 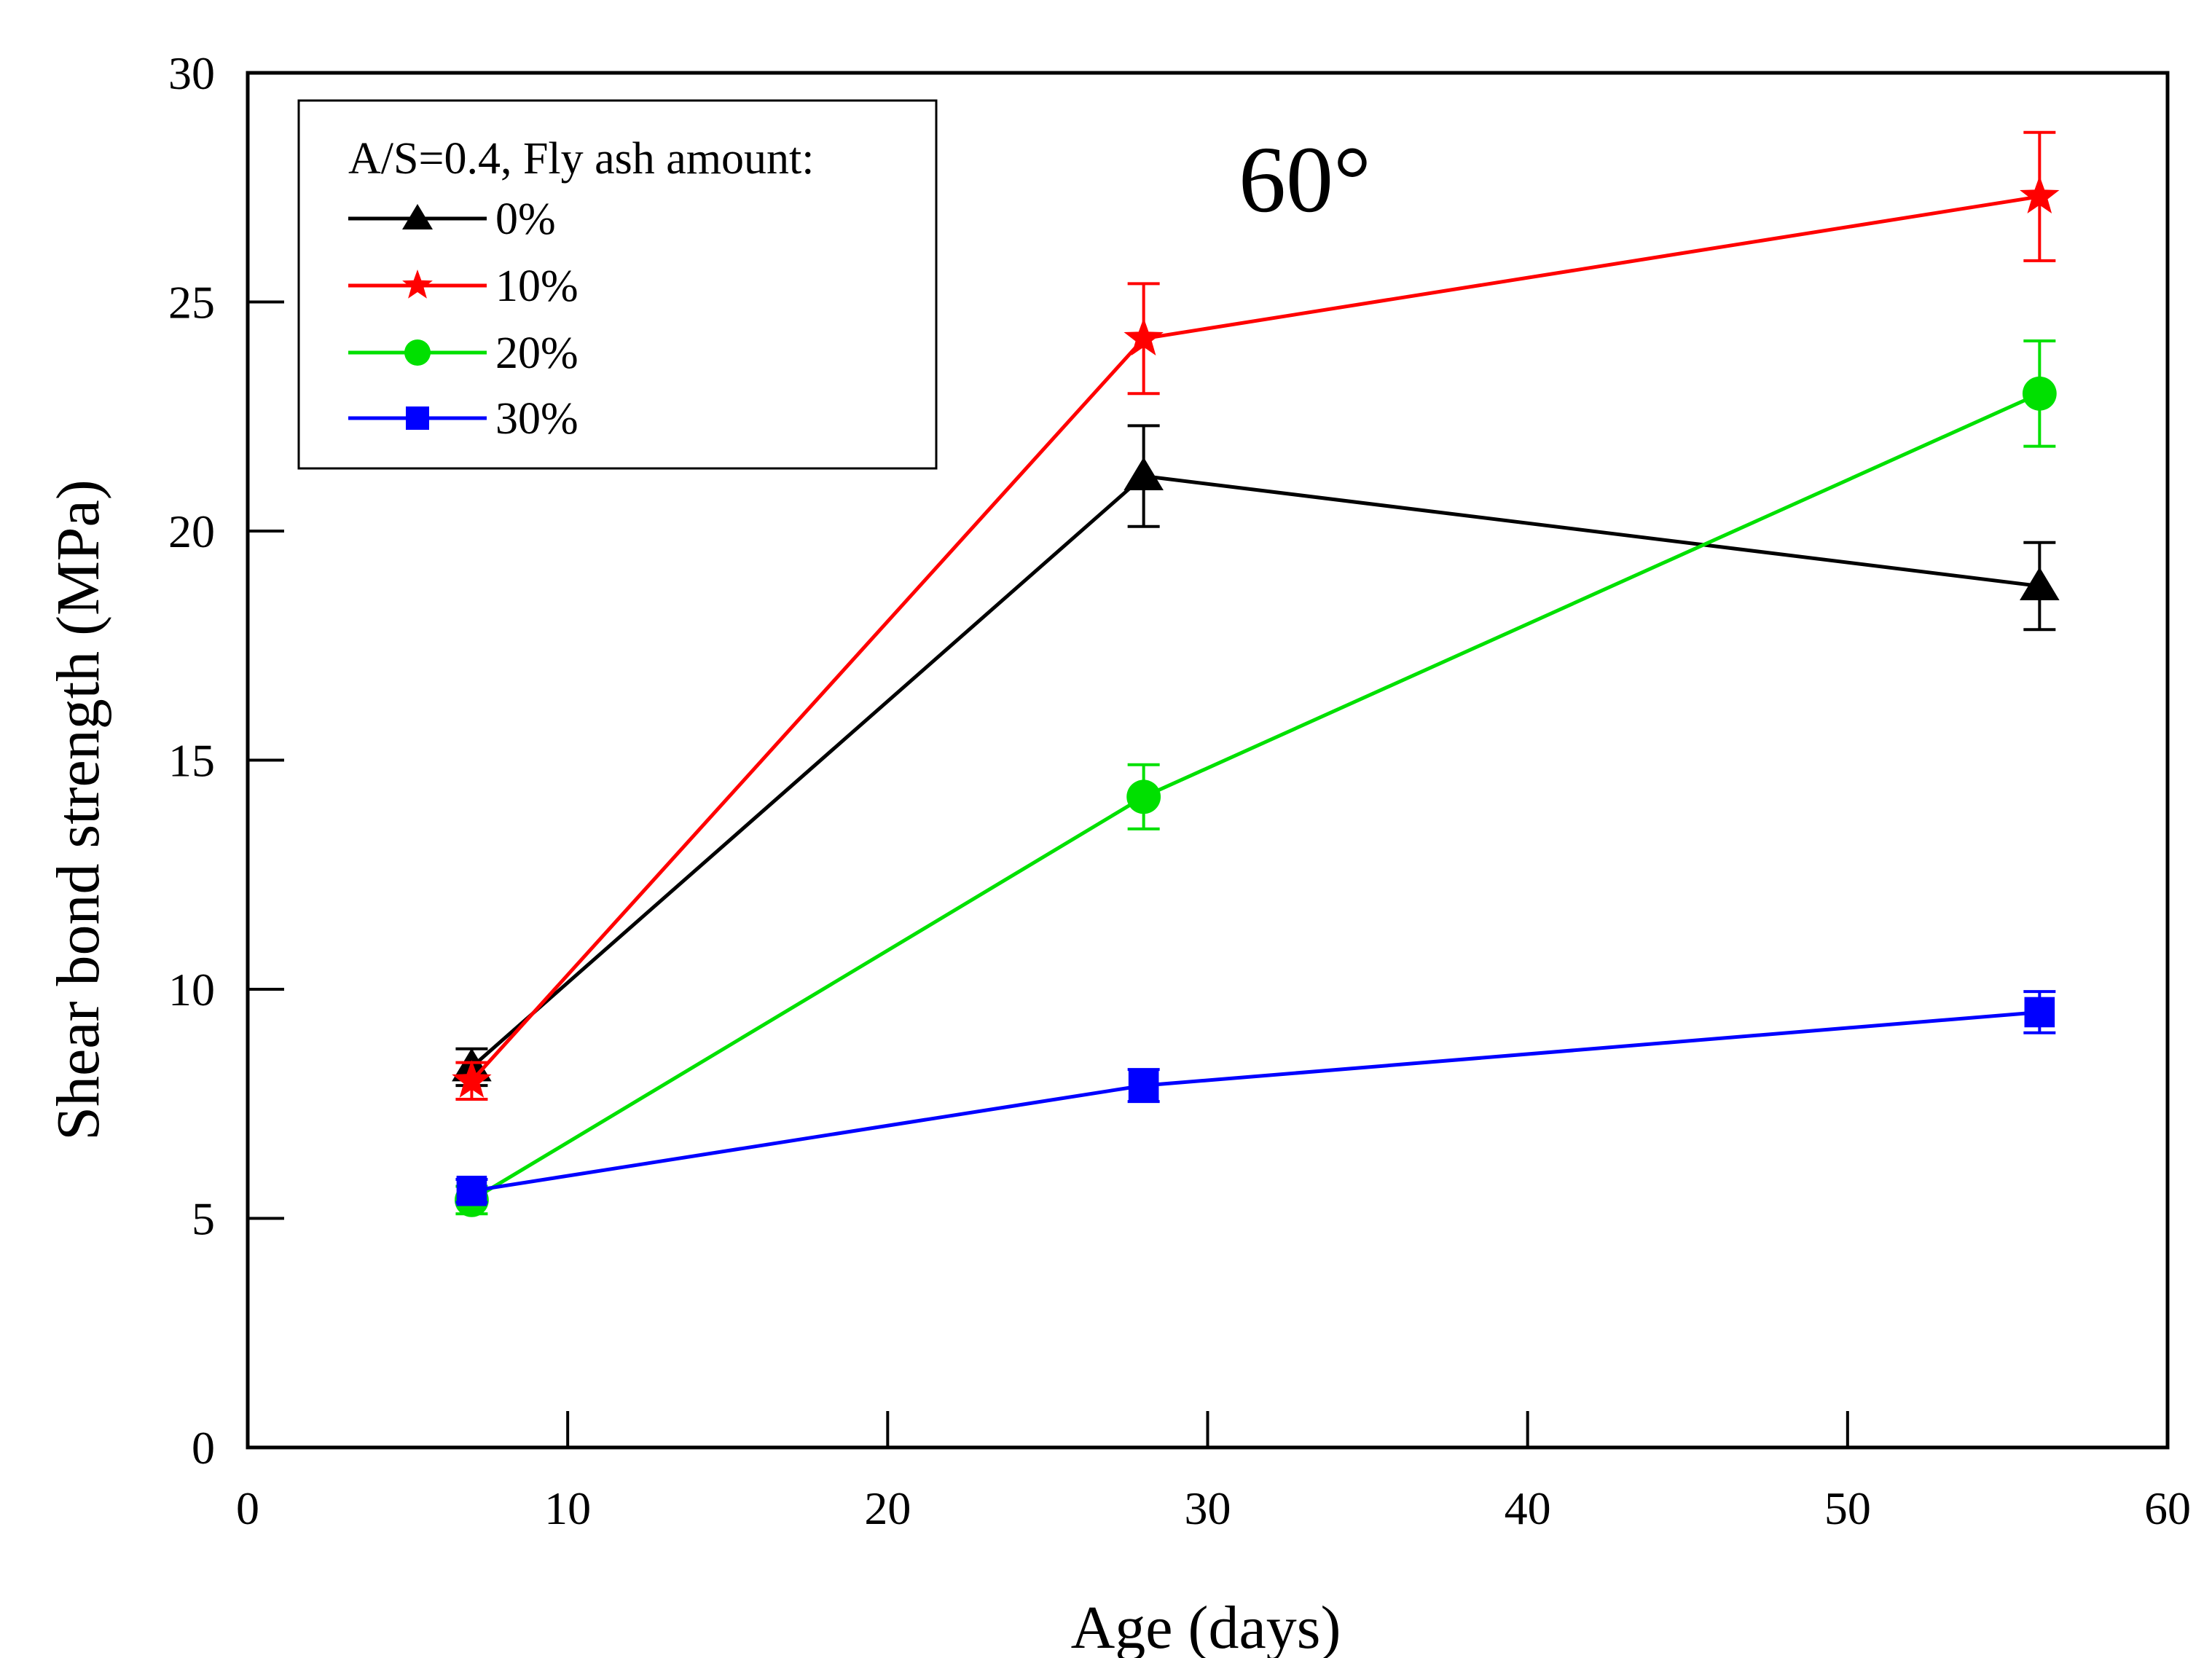 I want to click on legend-title: A/S=0.4, Fly ash amount:, so click(x=581, y=159).